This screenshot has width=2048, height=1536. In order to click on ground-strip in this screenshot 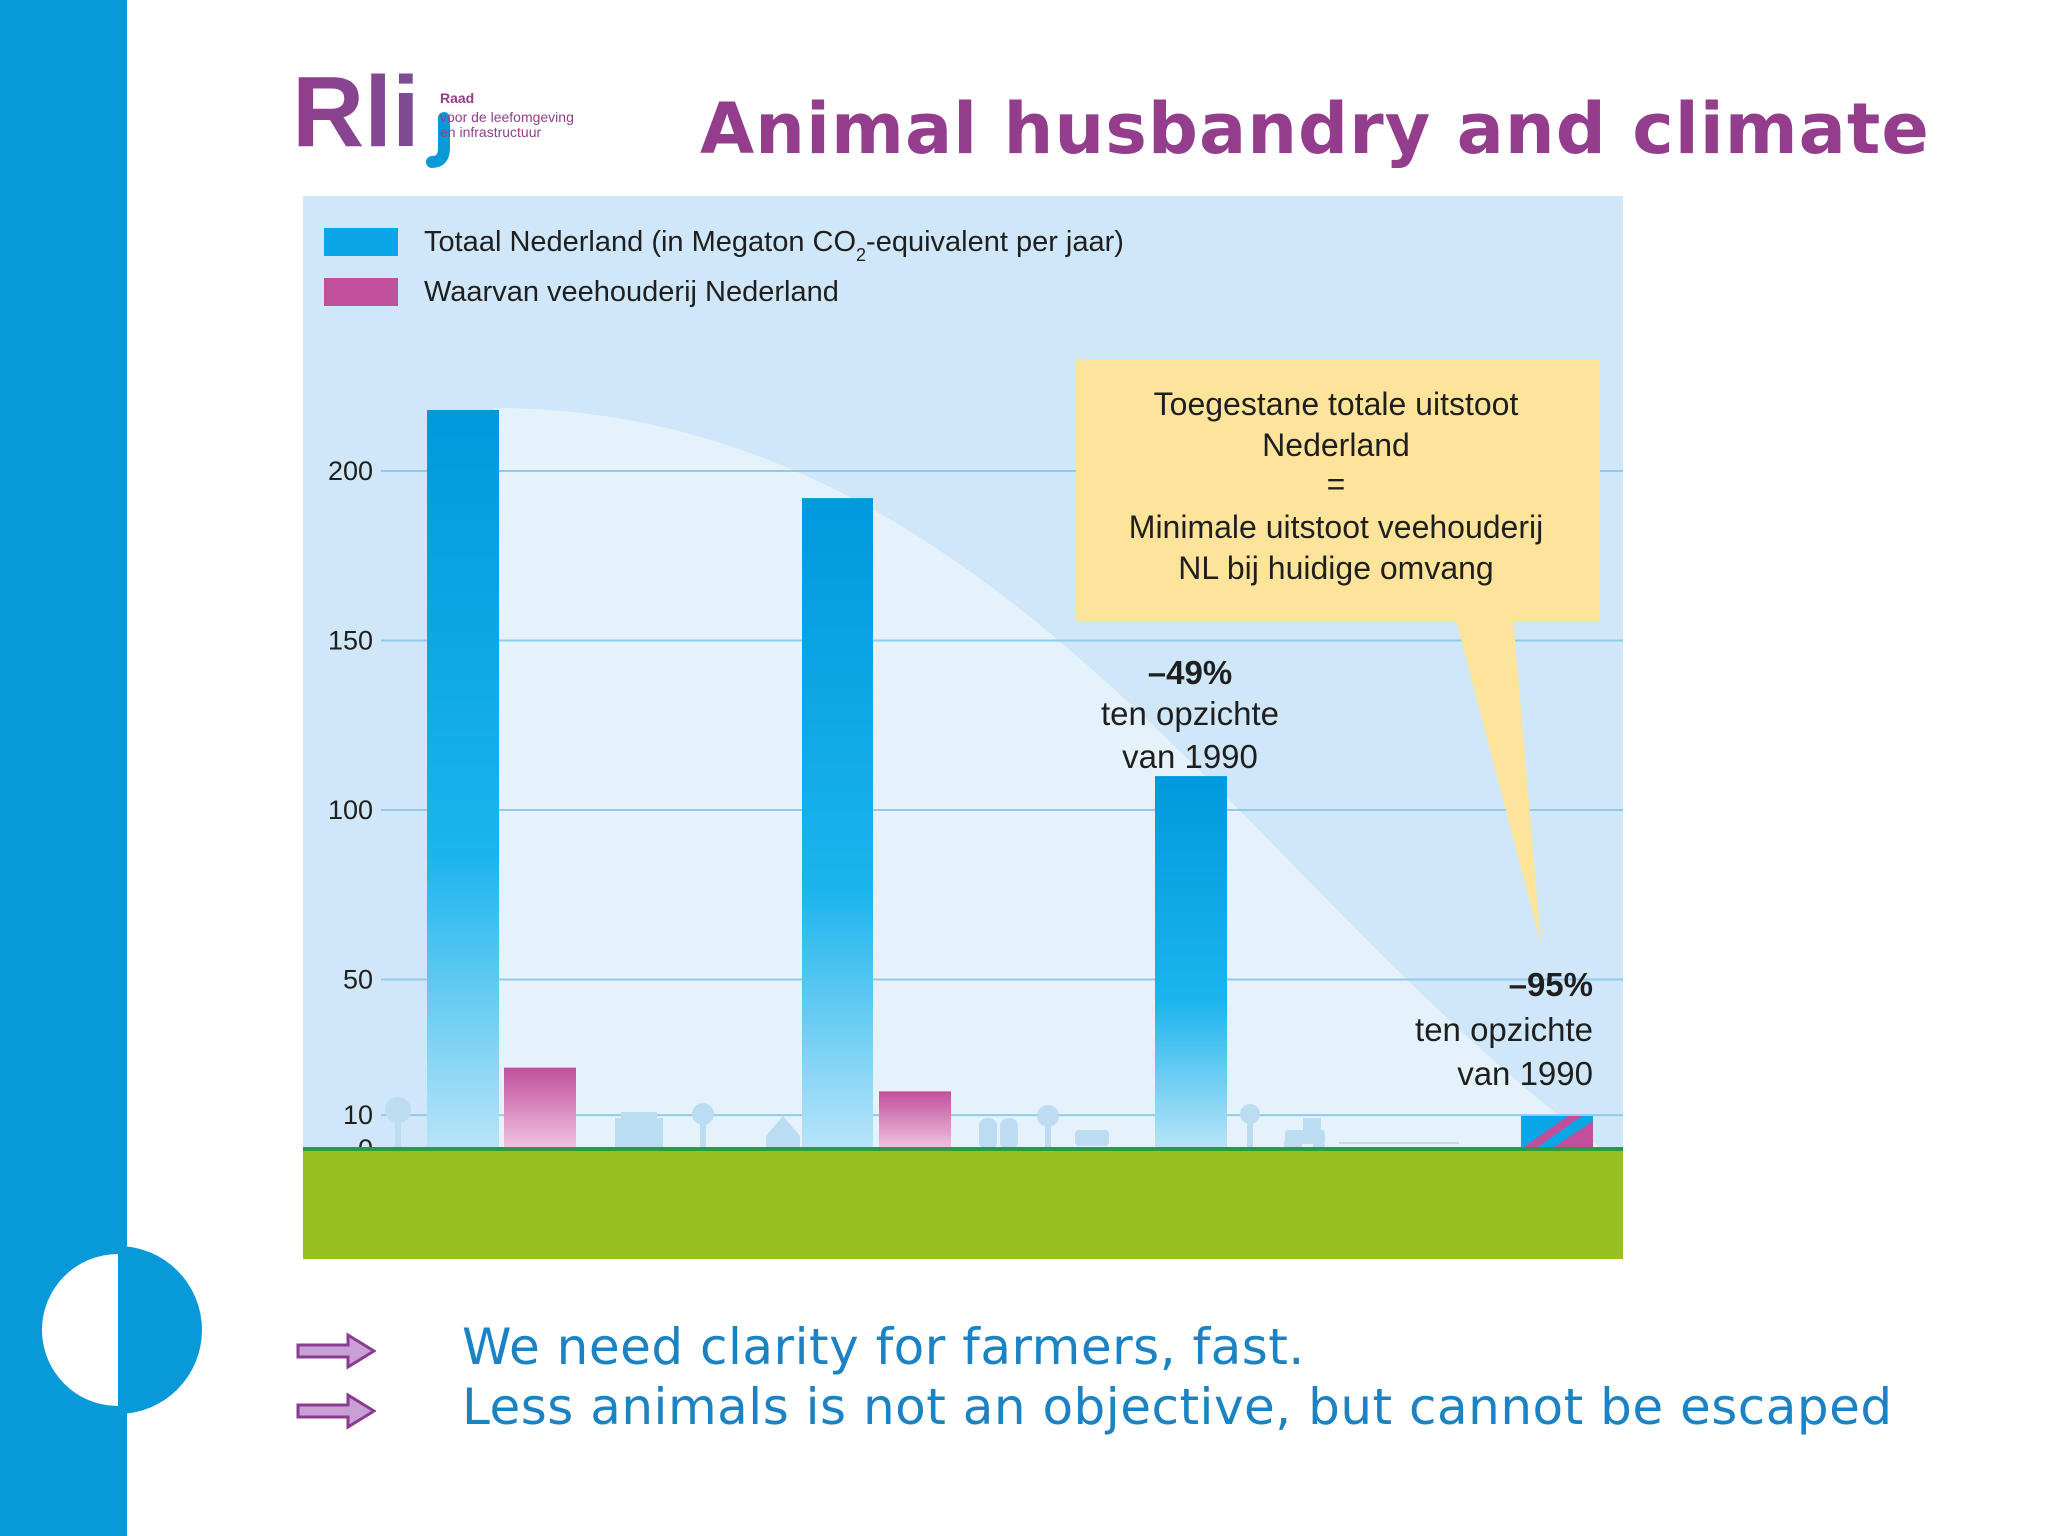, I will do `click(963, 1204)`.